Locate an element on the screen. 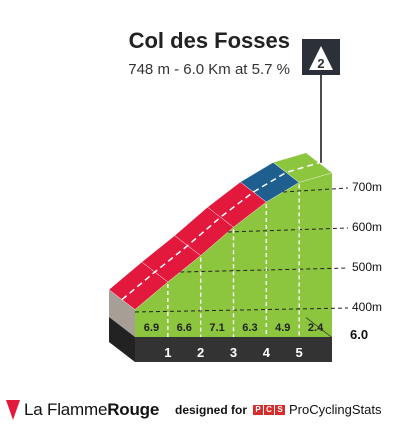 The image size is (405, 427). km-label: 4 is located at coordinates (267, 352).